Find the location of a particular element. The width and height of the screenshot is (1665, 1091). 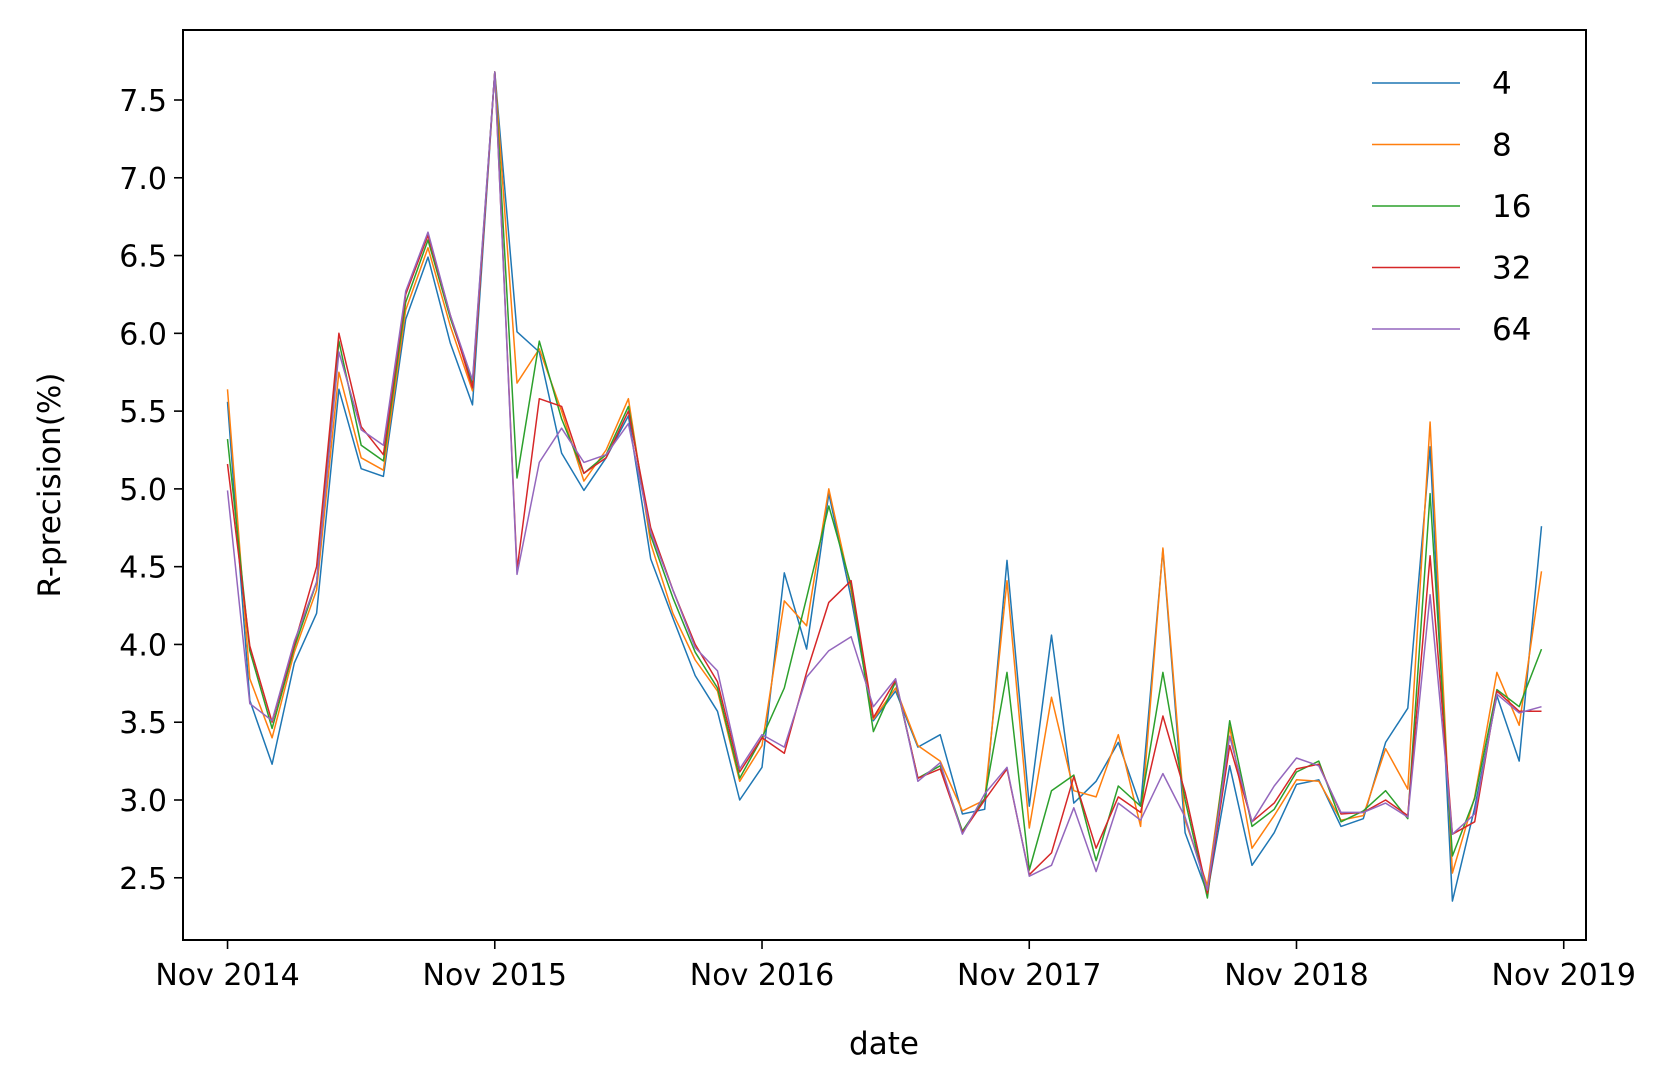

y-axis-label: R-precision(%) is located at coordinates (50, 485).